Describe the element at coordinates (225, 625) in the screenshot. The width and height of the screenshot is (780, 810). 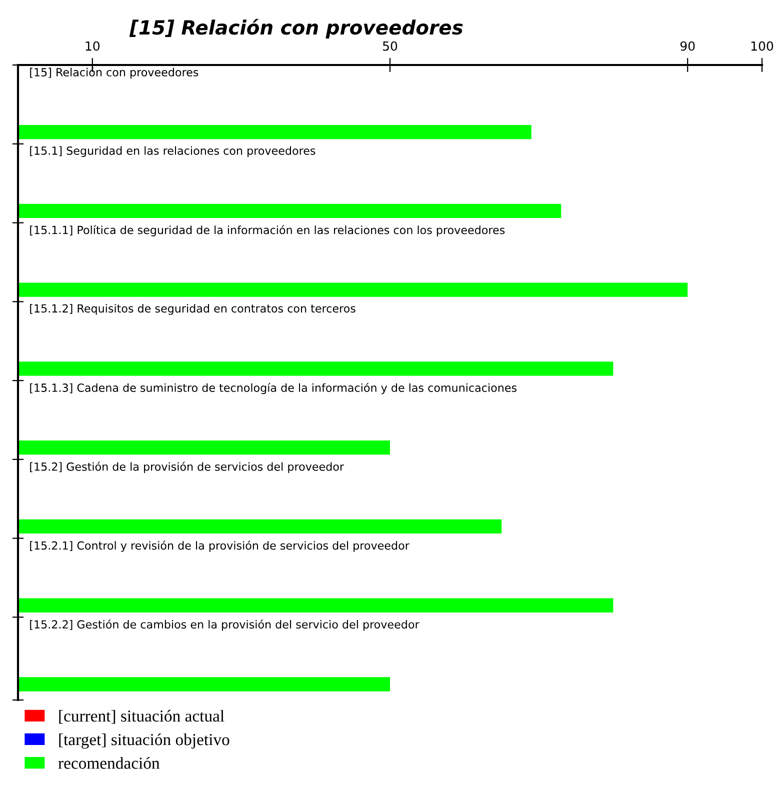
I see `y-tick-label: [15.2.2] Gestión de cambios en la provisión del servicio del proveedor` at that location.